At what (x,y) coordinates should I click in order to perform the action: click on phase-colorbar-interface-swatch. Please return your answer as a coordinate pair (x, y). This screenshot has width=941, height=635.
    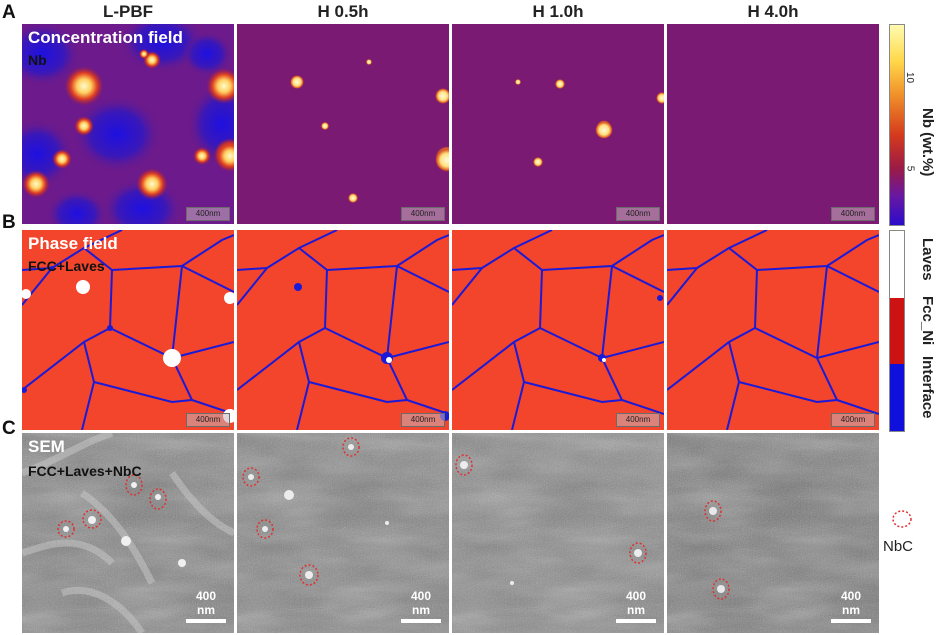
    Looking at the image, I should click on (897, 397).